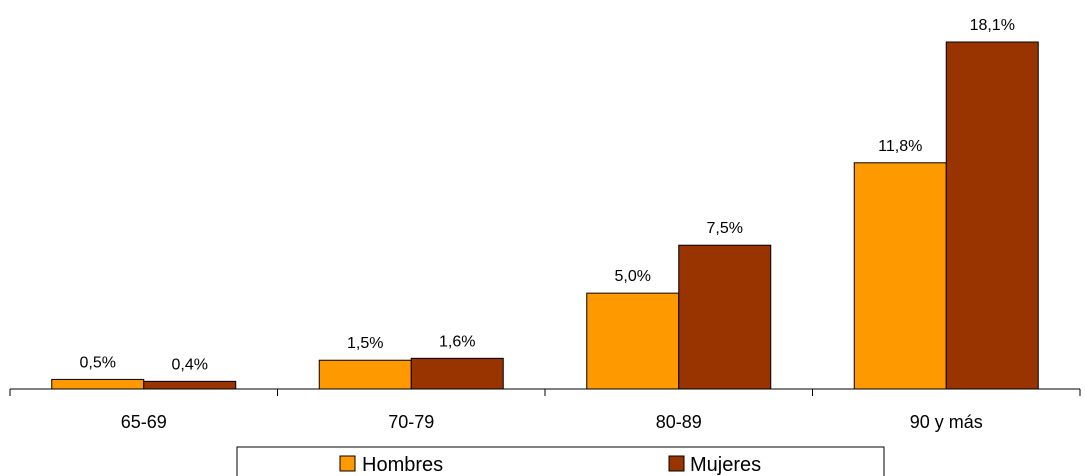 This screenshot has width=1085, height=476. I want to click on x-tick-label: 90 y más, so click(946, 422).